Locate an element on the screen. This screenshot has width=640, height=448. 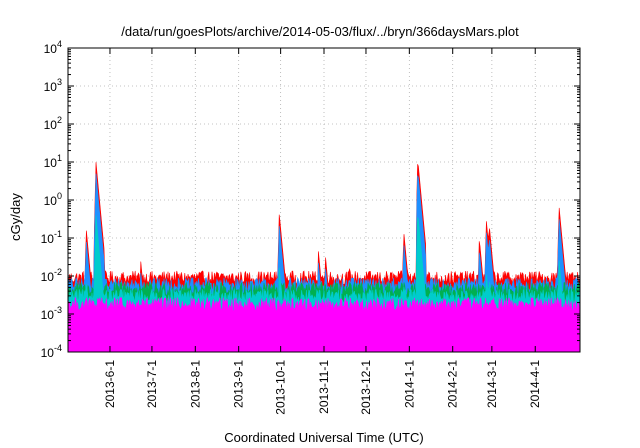
x-tick-label: 2013-6-1 is located at coordinates (110, 384).